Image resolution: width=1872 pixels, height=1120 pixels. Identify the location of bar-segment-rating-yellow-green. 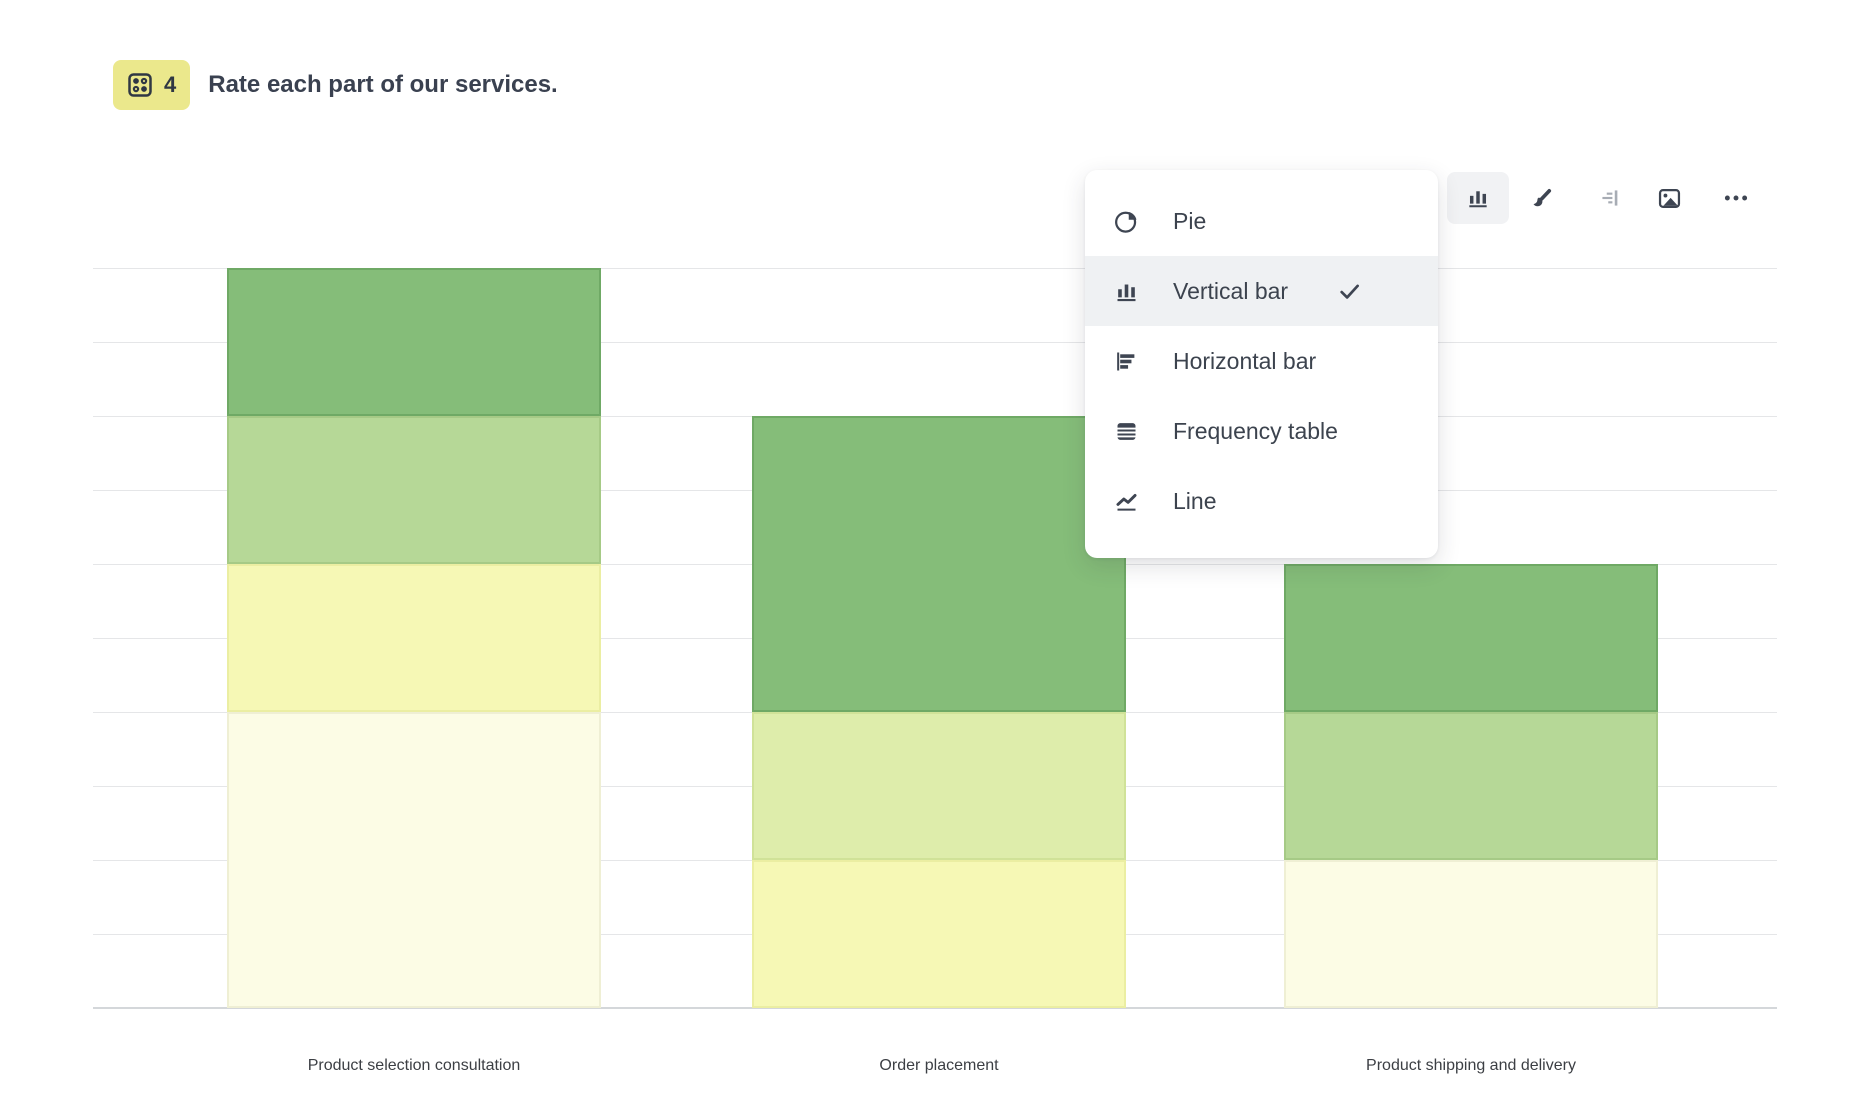
(939, 786).